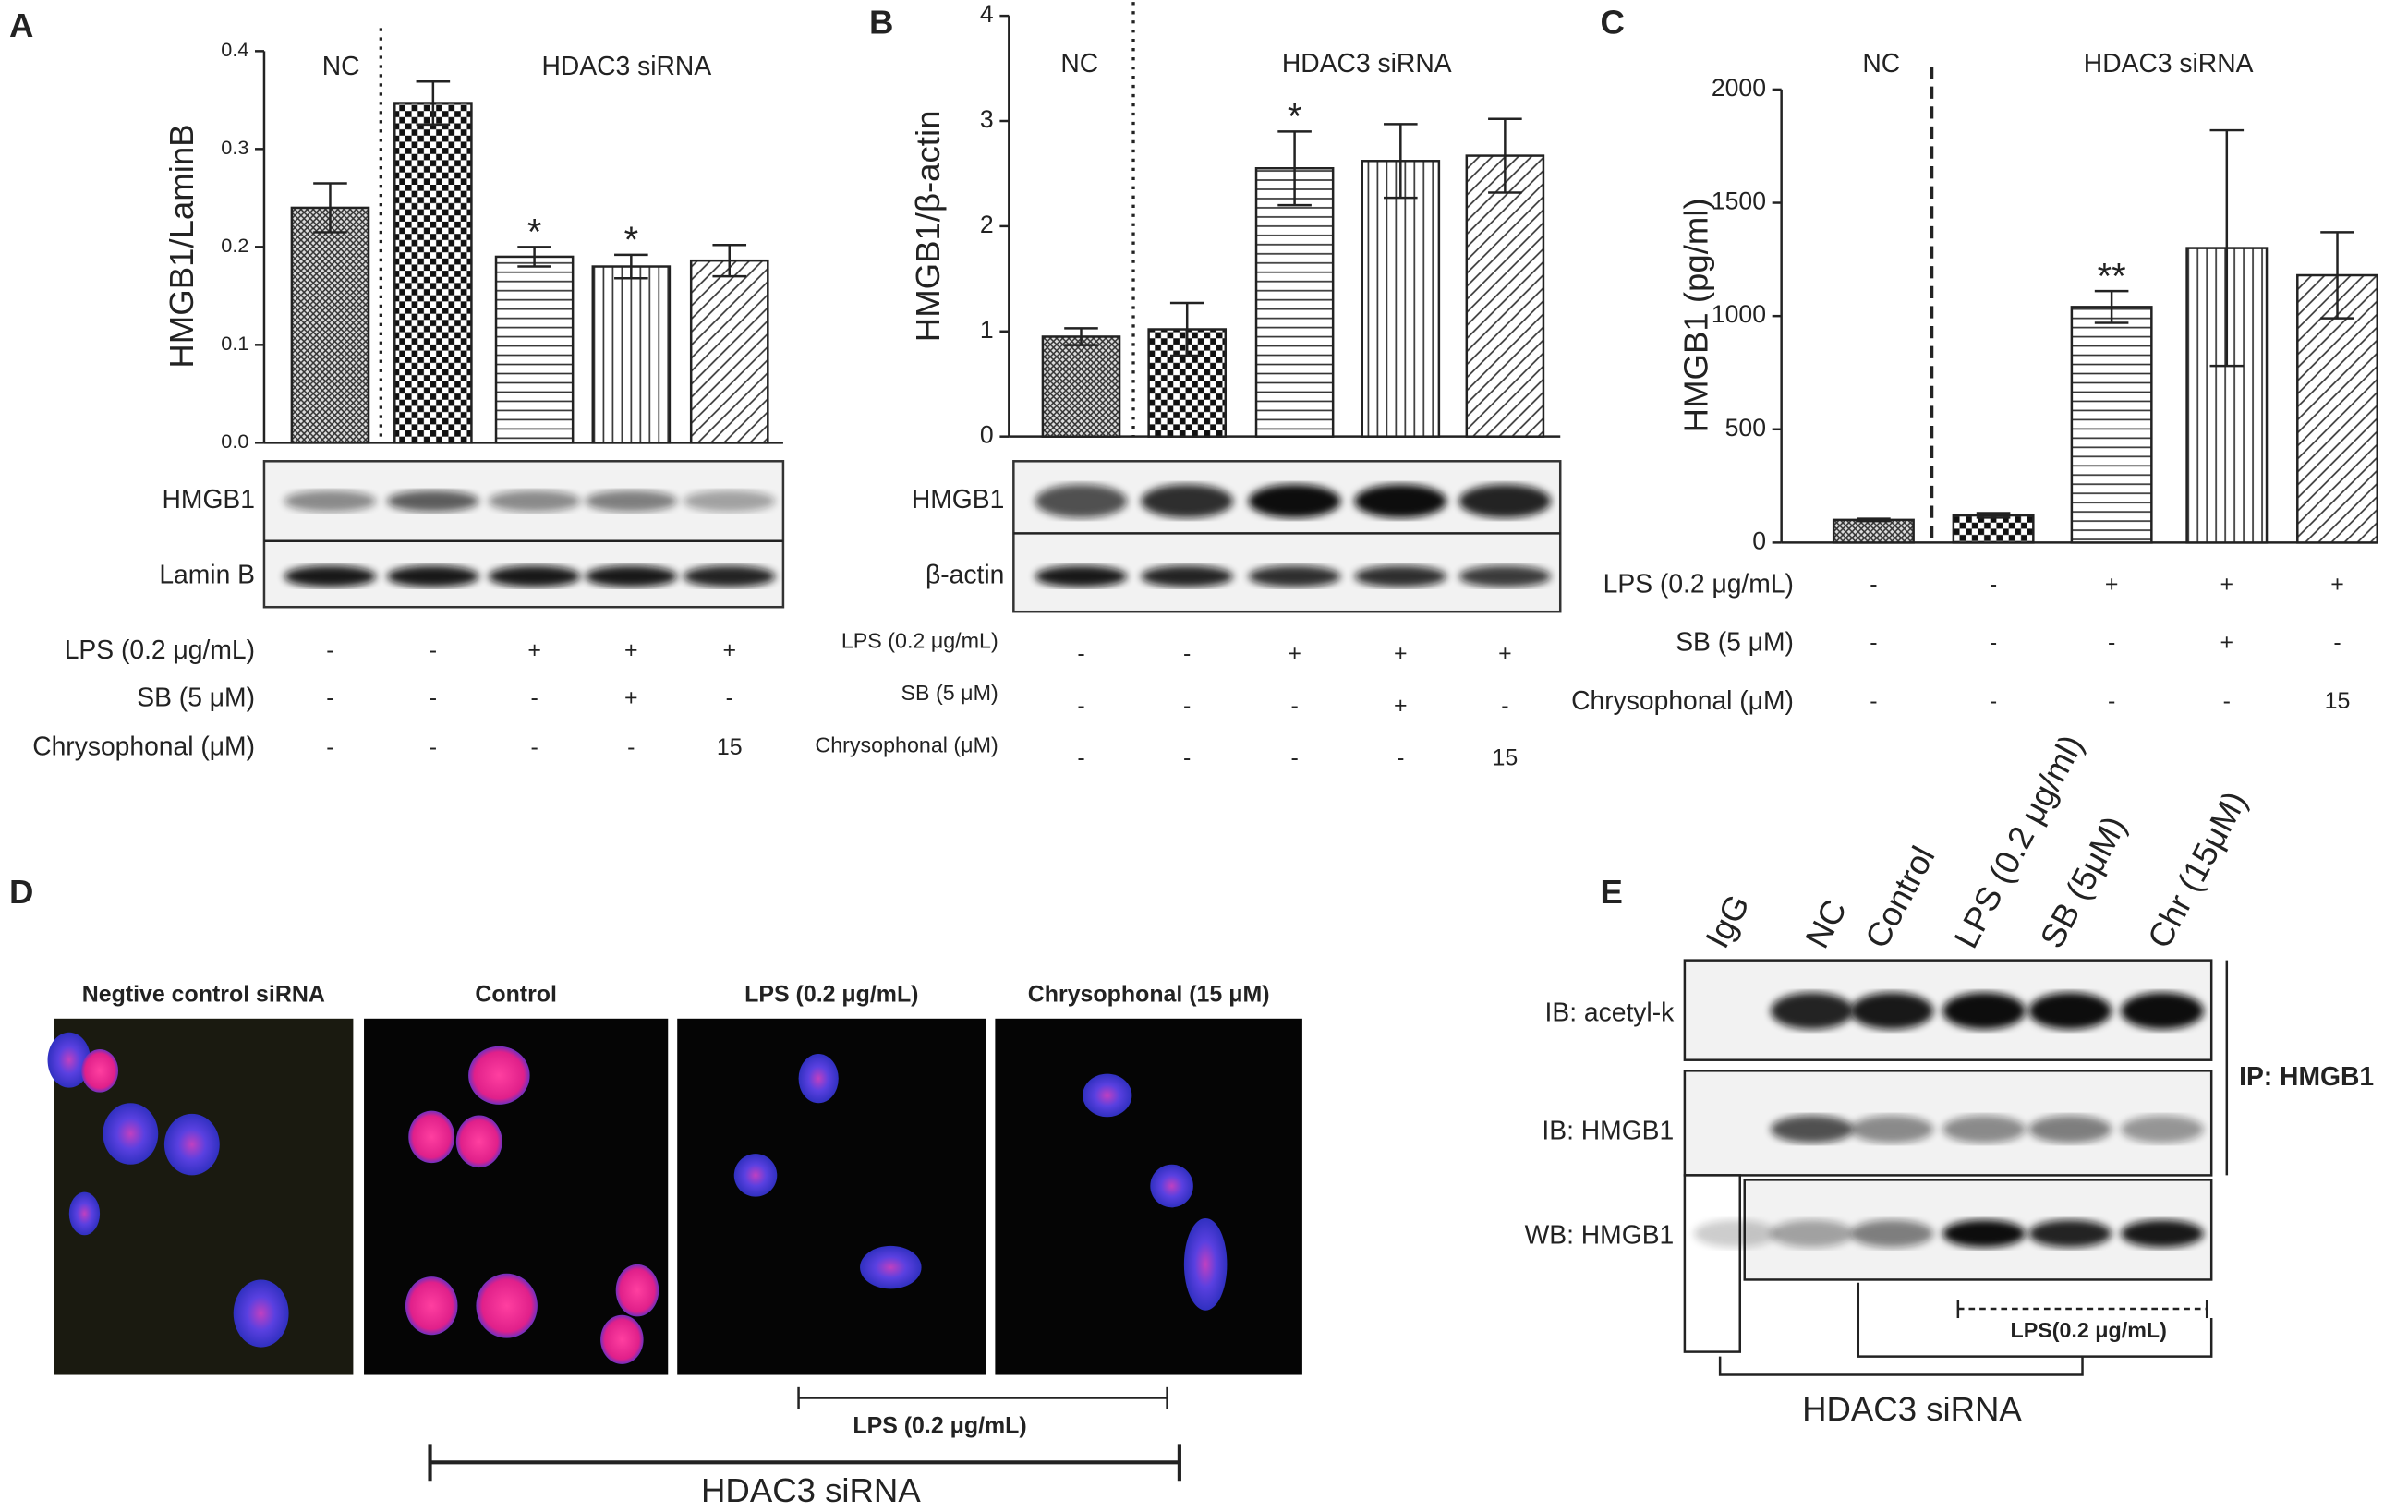  What do you see at coordinates (987, 14) in the screenshot?
I see `y-tick-label: 4` at bounding box center [987, 14].